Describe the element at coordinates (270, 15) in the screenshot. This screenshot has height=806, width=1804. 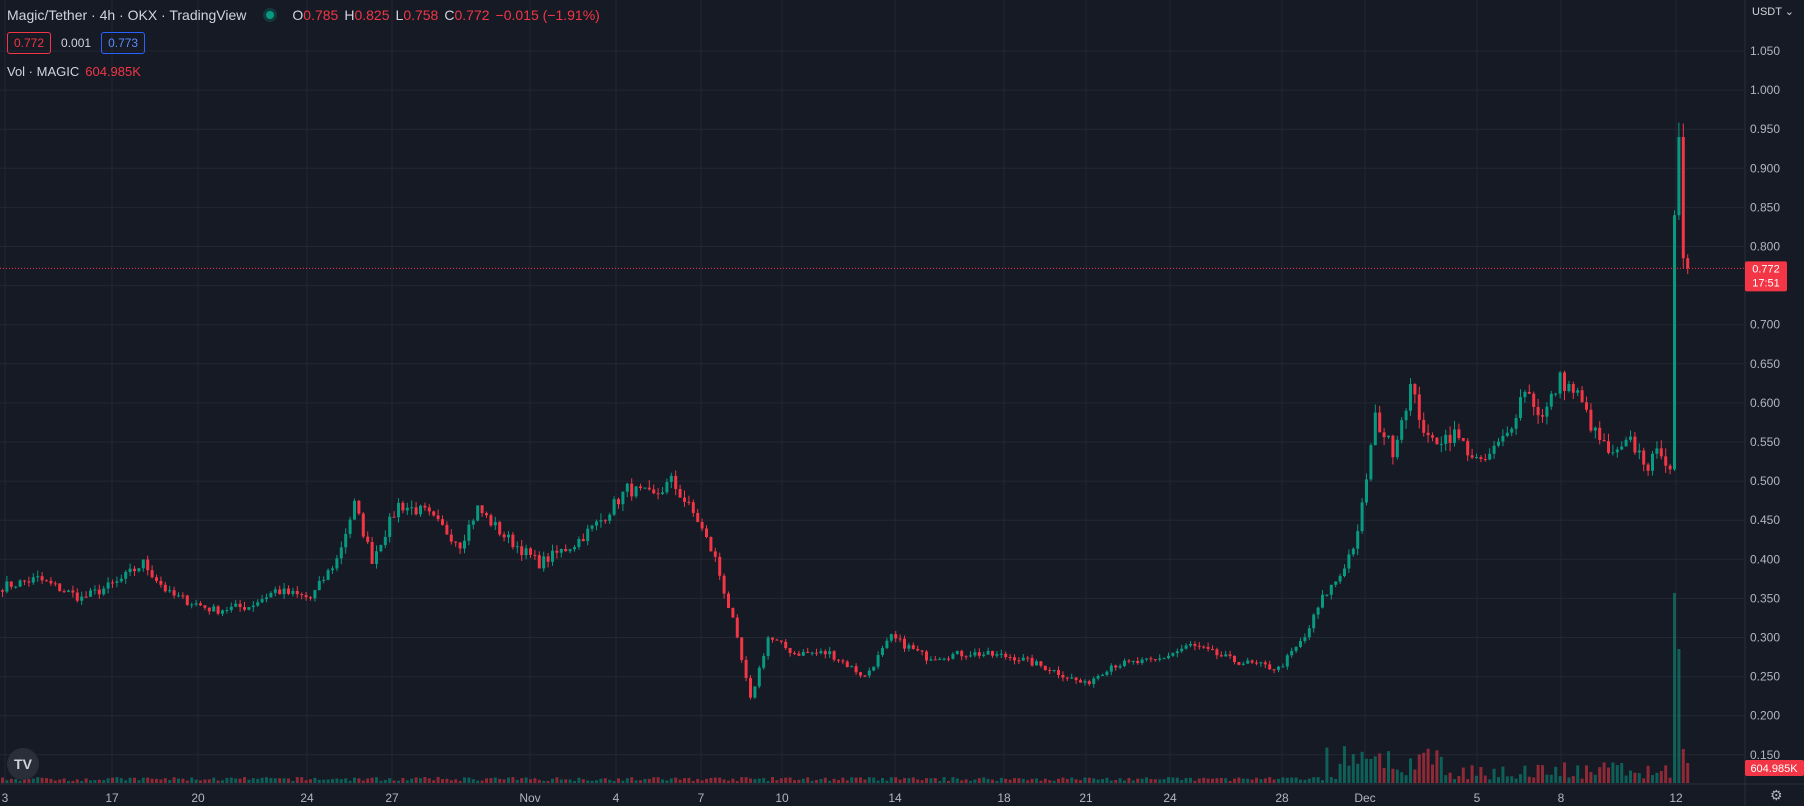
I see `market-status-icon` at that location.